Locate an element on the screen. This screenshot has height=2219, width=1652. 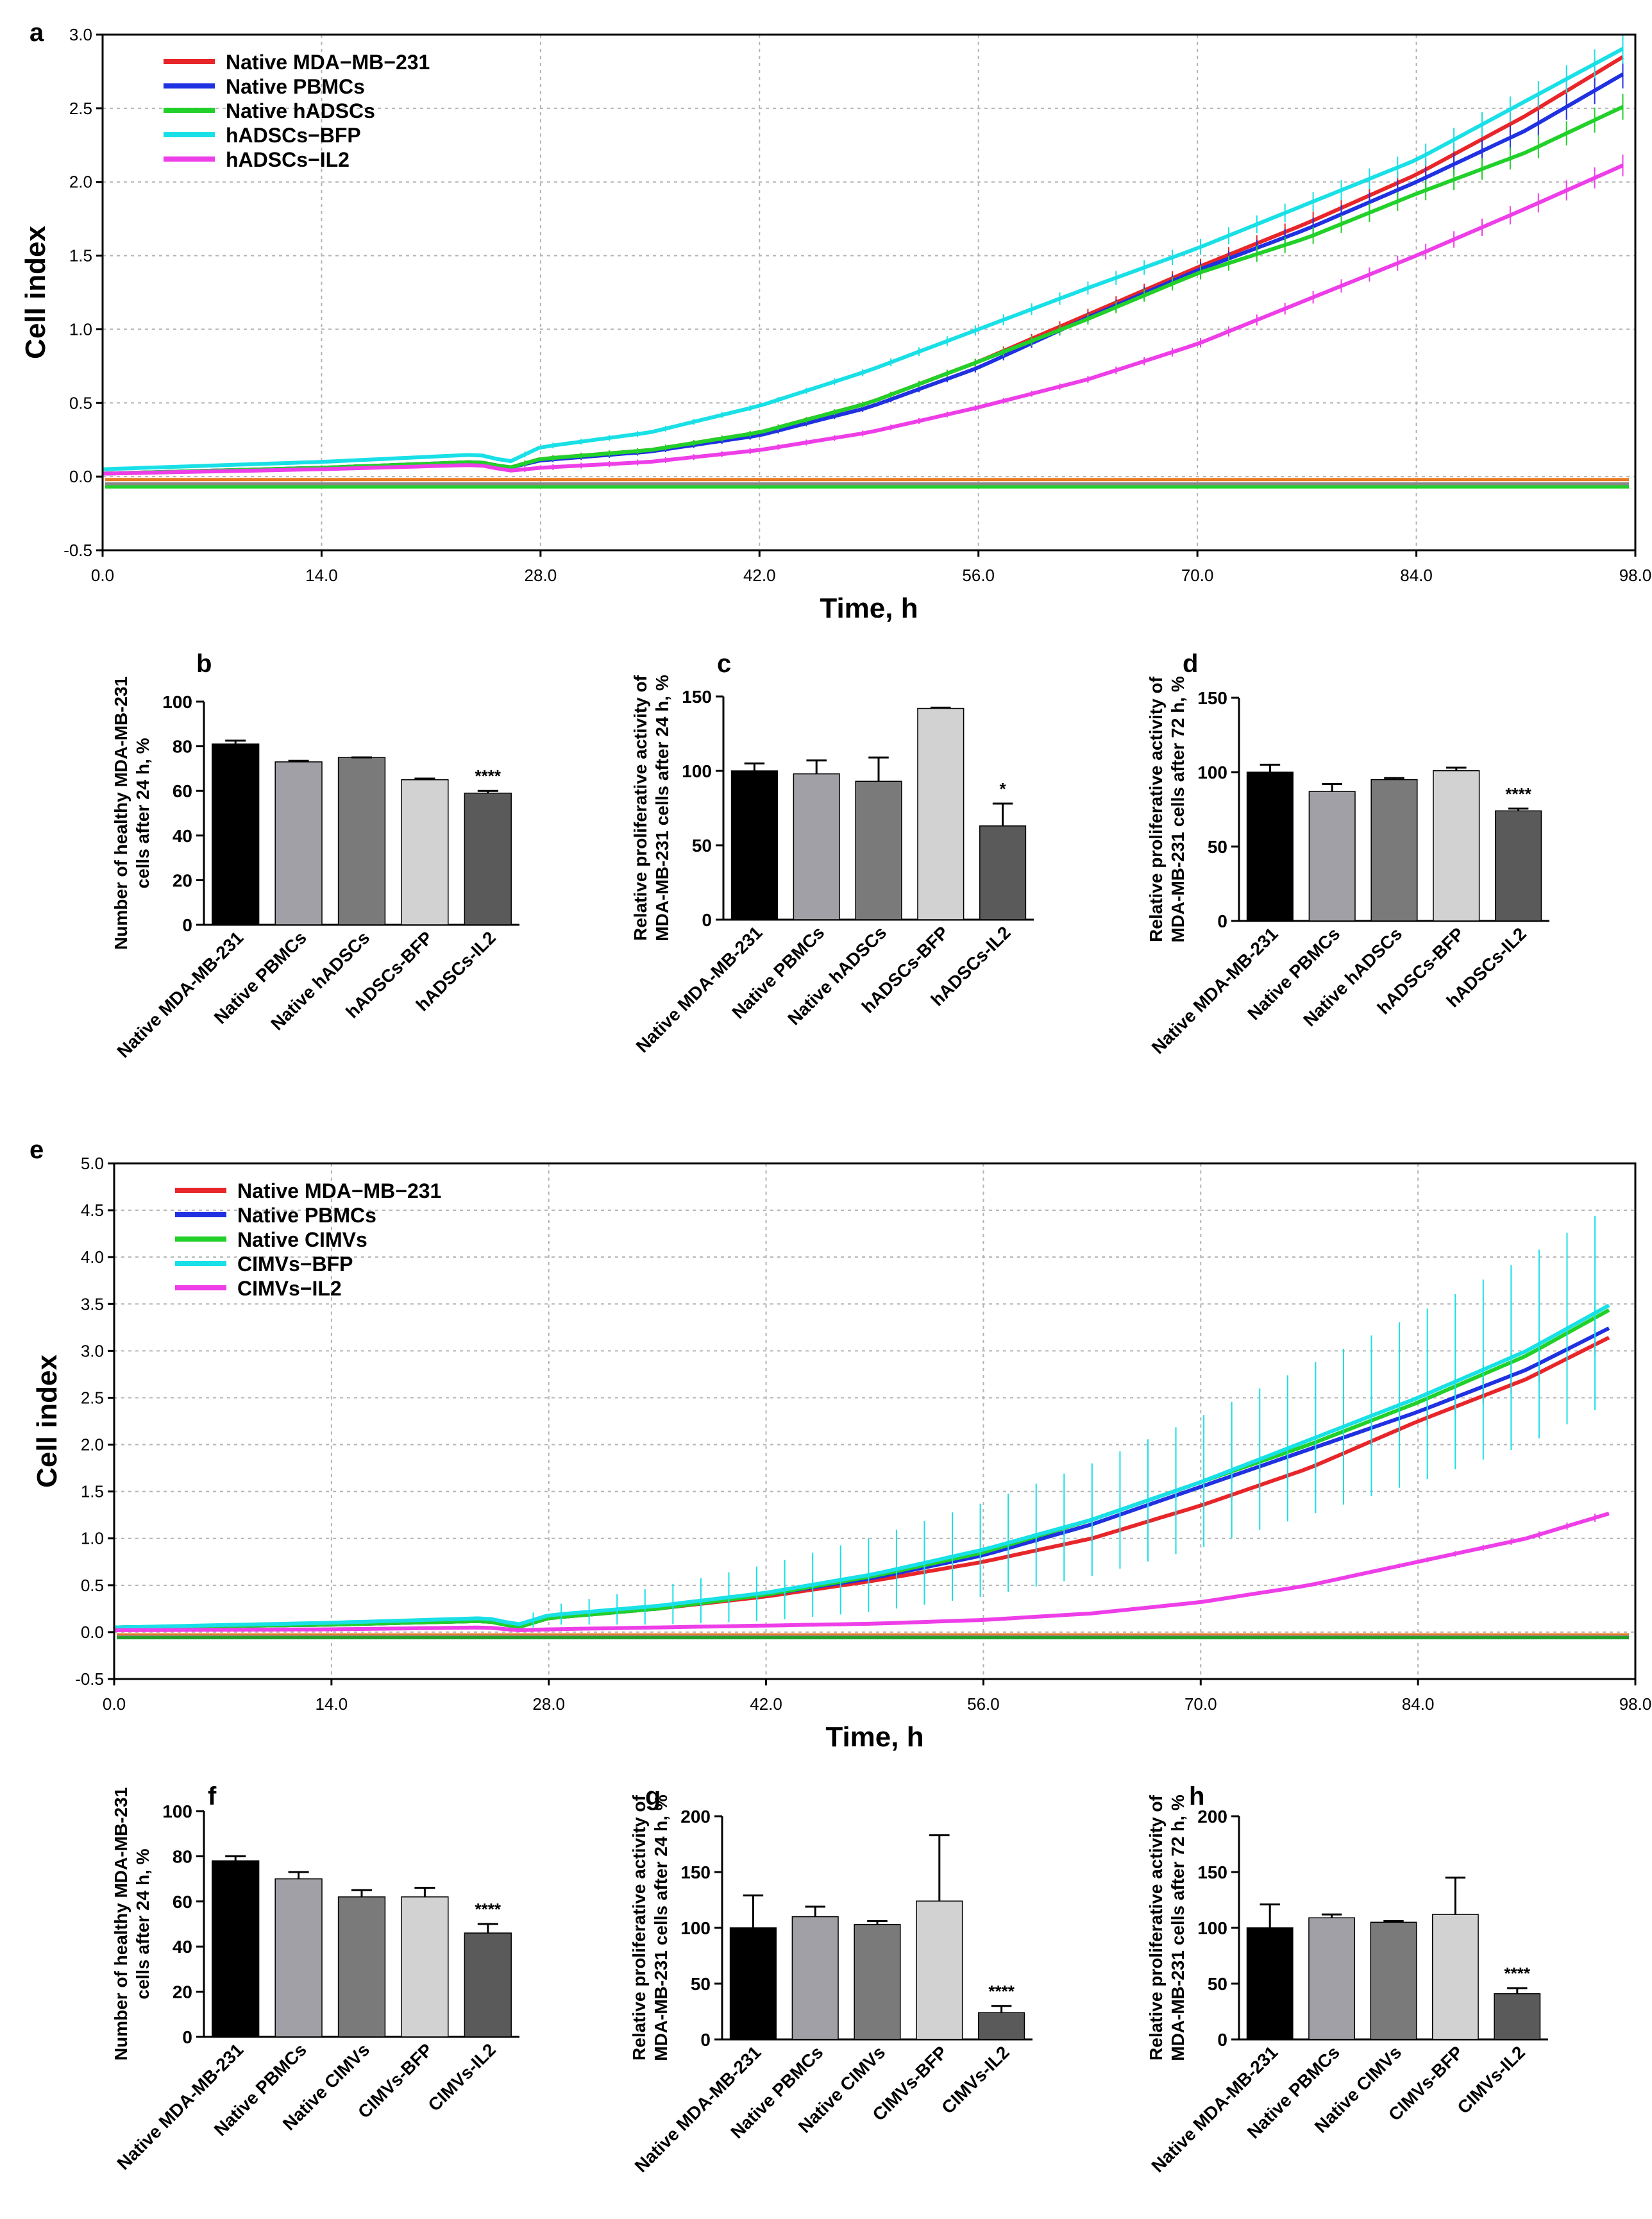
y-tick-label: 1.5 is located at coordinates (80, 256).